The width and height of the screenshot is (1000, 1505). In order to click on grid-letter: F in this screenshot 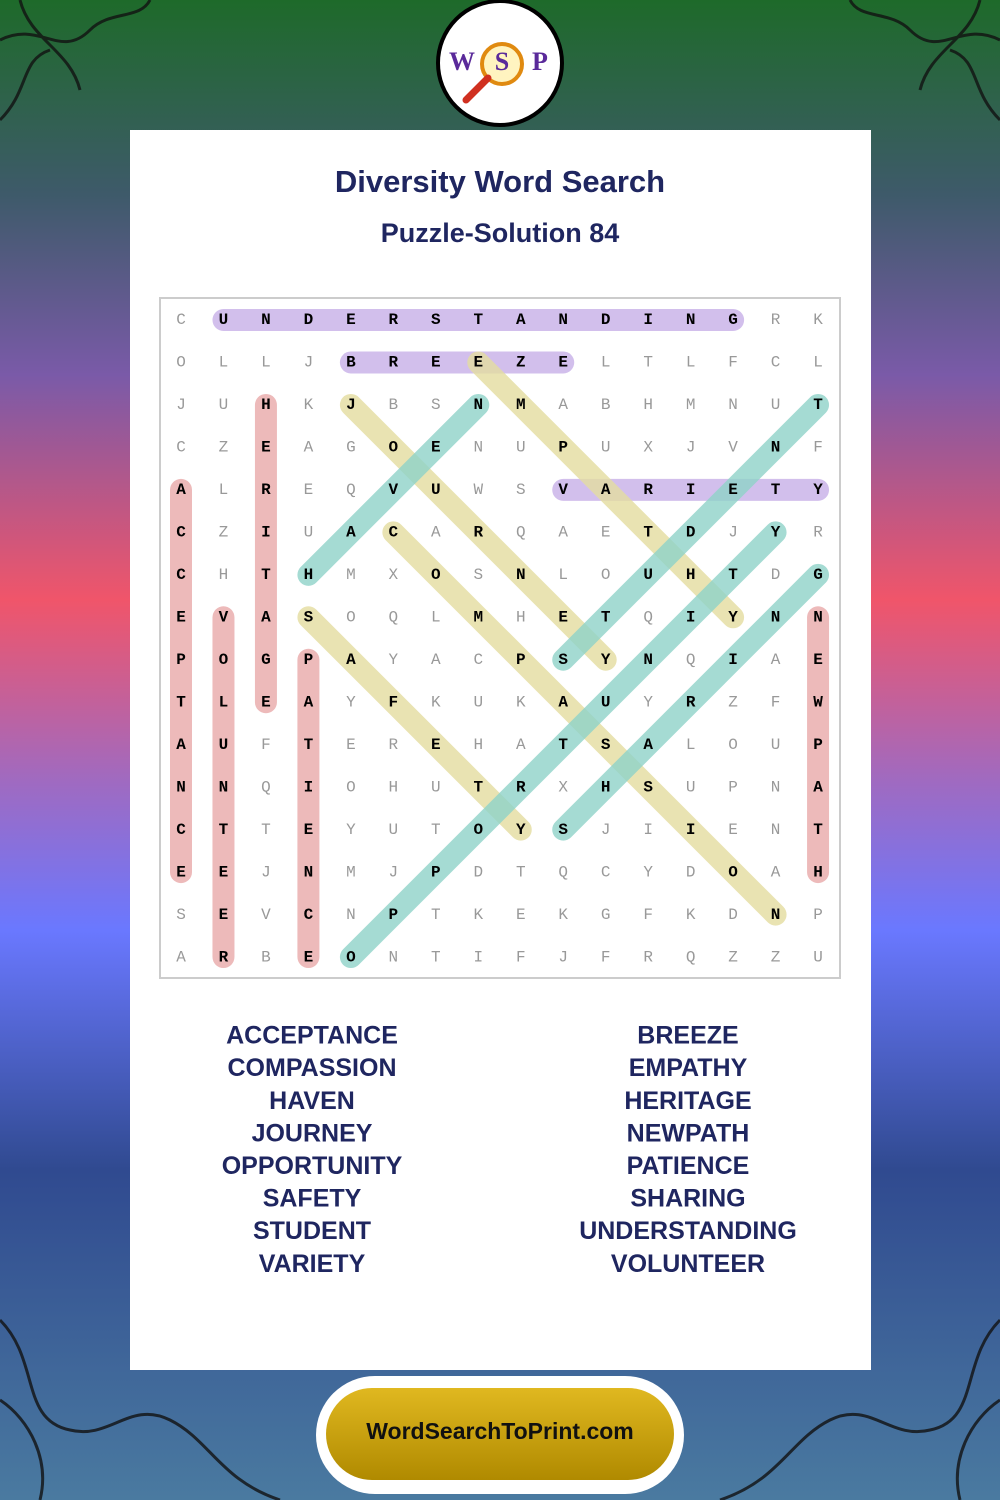, I will do `click(606, 957)`.